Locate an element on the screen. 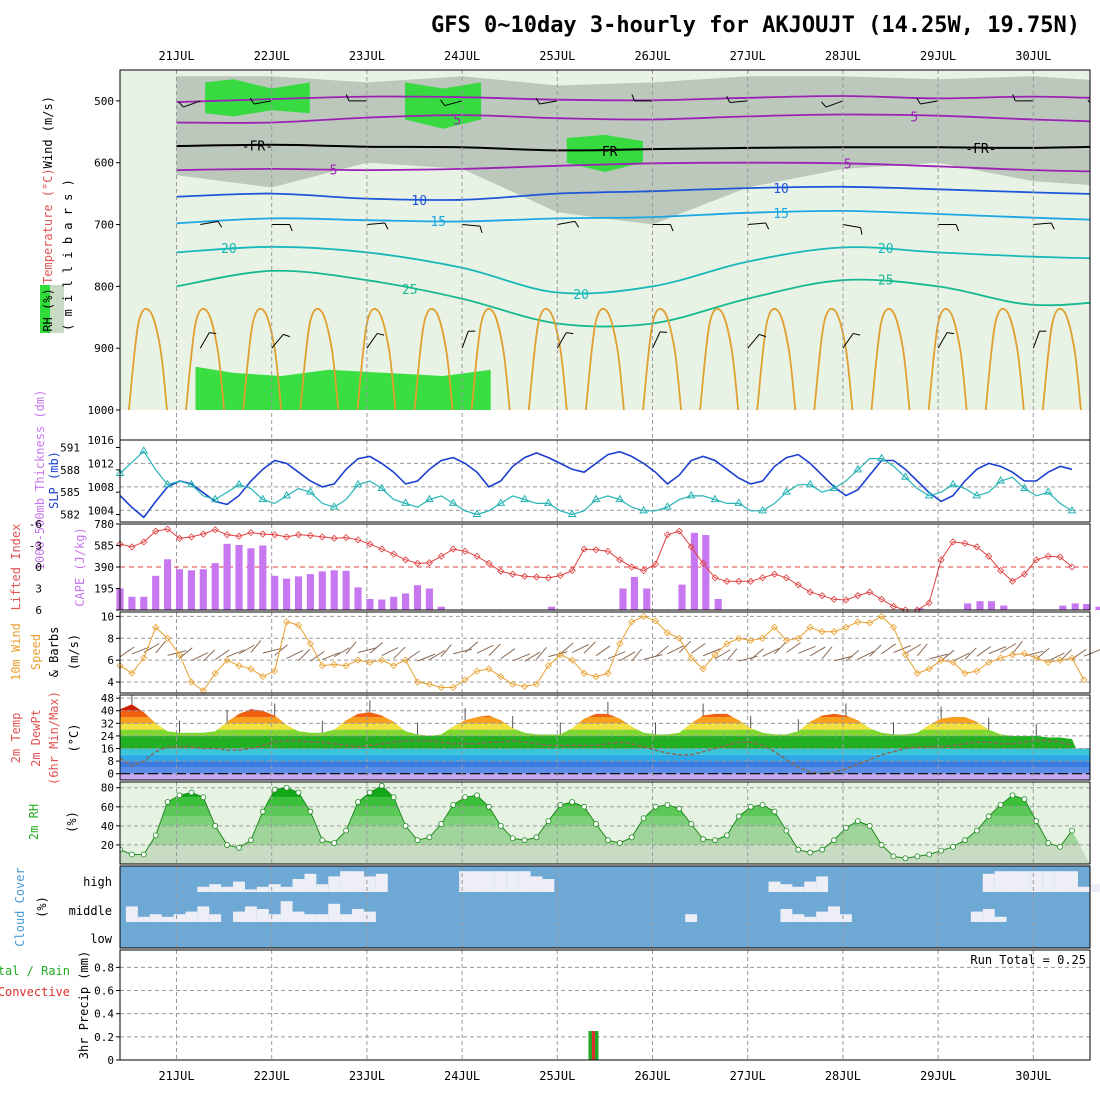 The width and height of the screenshot is (1100, 1100). millibars-axis-label: ( m i l l i b a r s ) is located at coordinates (68, 255).